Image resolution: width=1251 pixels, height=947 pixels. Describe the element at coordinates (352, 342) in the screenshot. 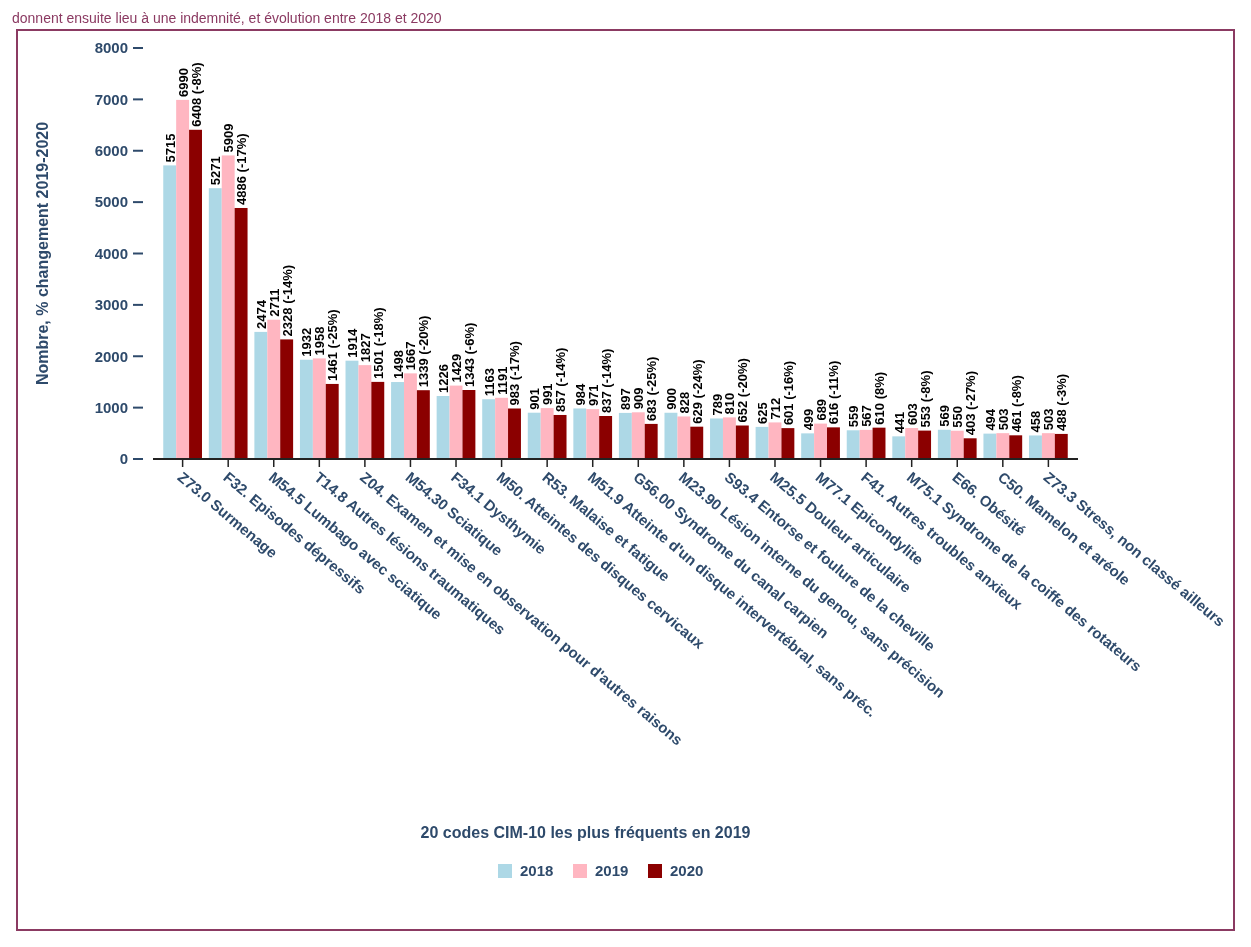

I see `data-label: 1914` at that location.